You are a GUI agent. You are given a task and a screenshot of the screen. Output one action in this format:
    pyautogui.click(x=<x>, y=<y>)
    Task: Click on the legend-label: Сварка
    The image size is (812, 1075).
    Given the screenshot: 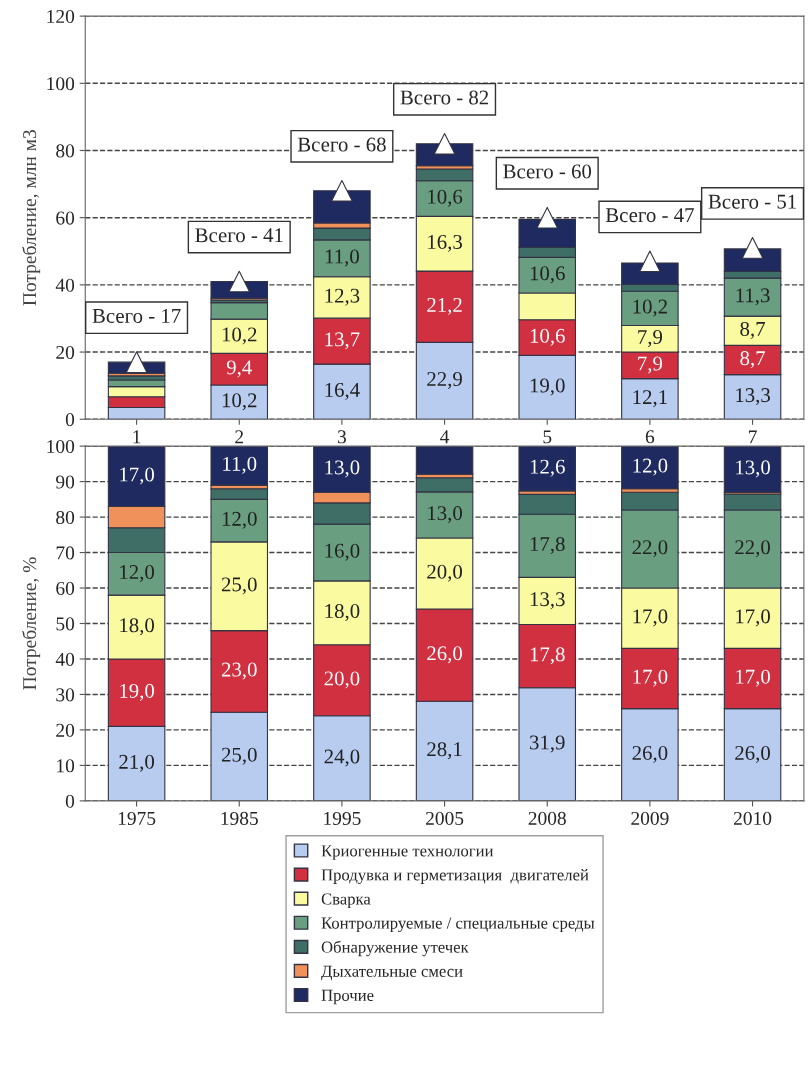 What is the action you would take?
    pyautogui.click(x=346, y=901)
    